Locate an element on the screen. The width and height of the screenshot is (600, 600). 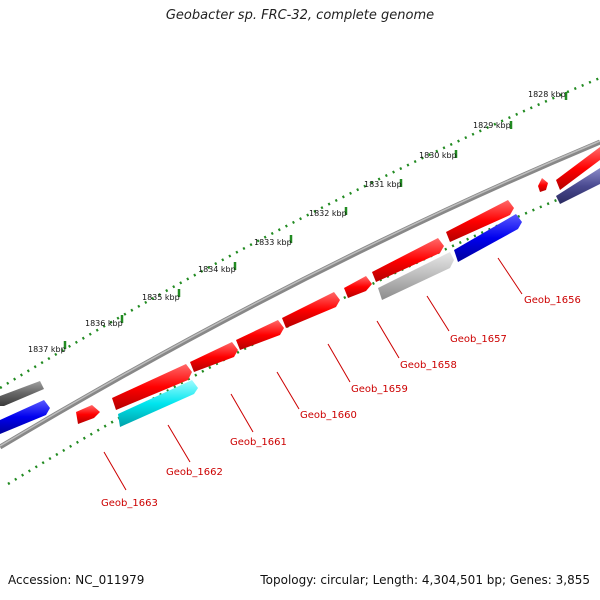
gene-feature-right-red is located at coordinates (578, 168).